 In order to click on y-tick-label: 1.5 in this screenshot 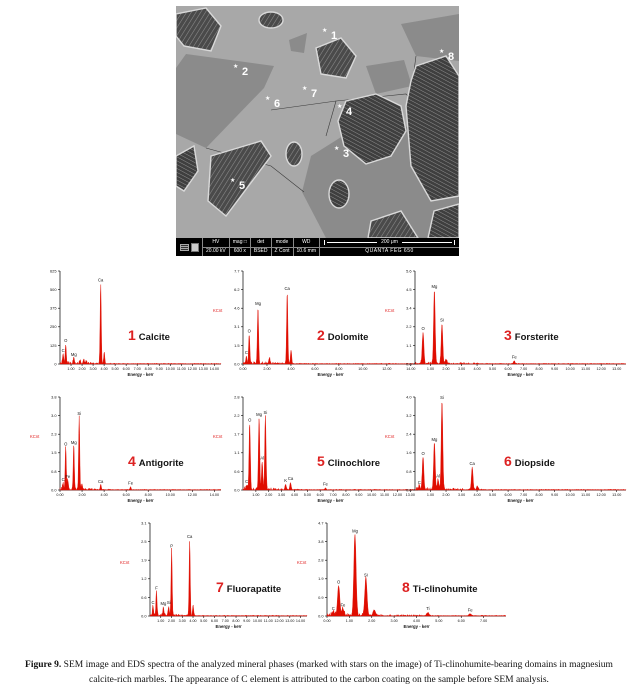, I will do `click(53, 452)`.